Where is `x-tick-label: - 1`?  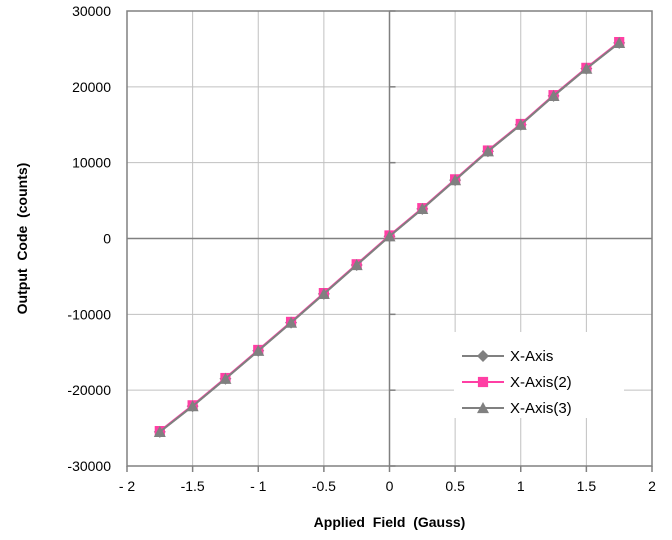
x-tick-label: - 1 is located at coordinates (258, 486).